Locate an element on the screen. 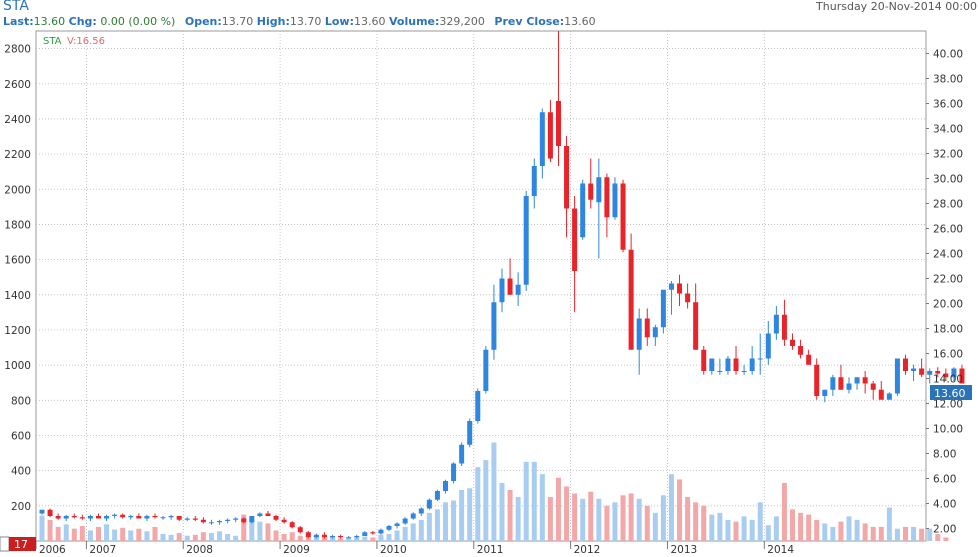 Image resolution: width=979 pixels, height=557 pixels. symbol-title: STA is located at coordinates (16, 7).